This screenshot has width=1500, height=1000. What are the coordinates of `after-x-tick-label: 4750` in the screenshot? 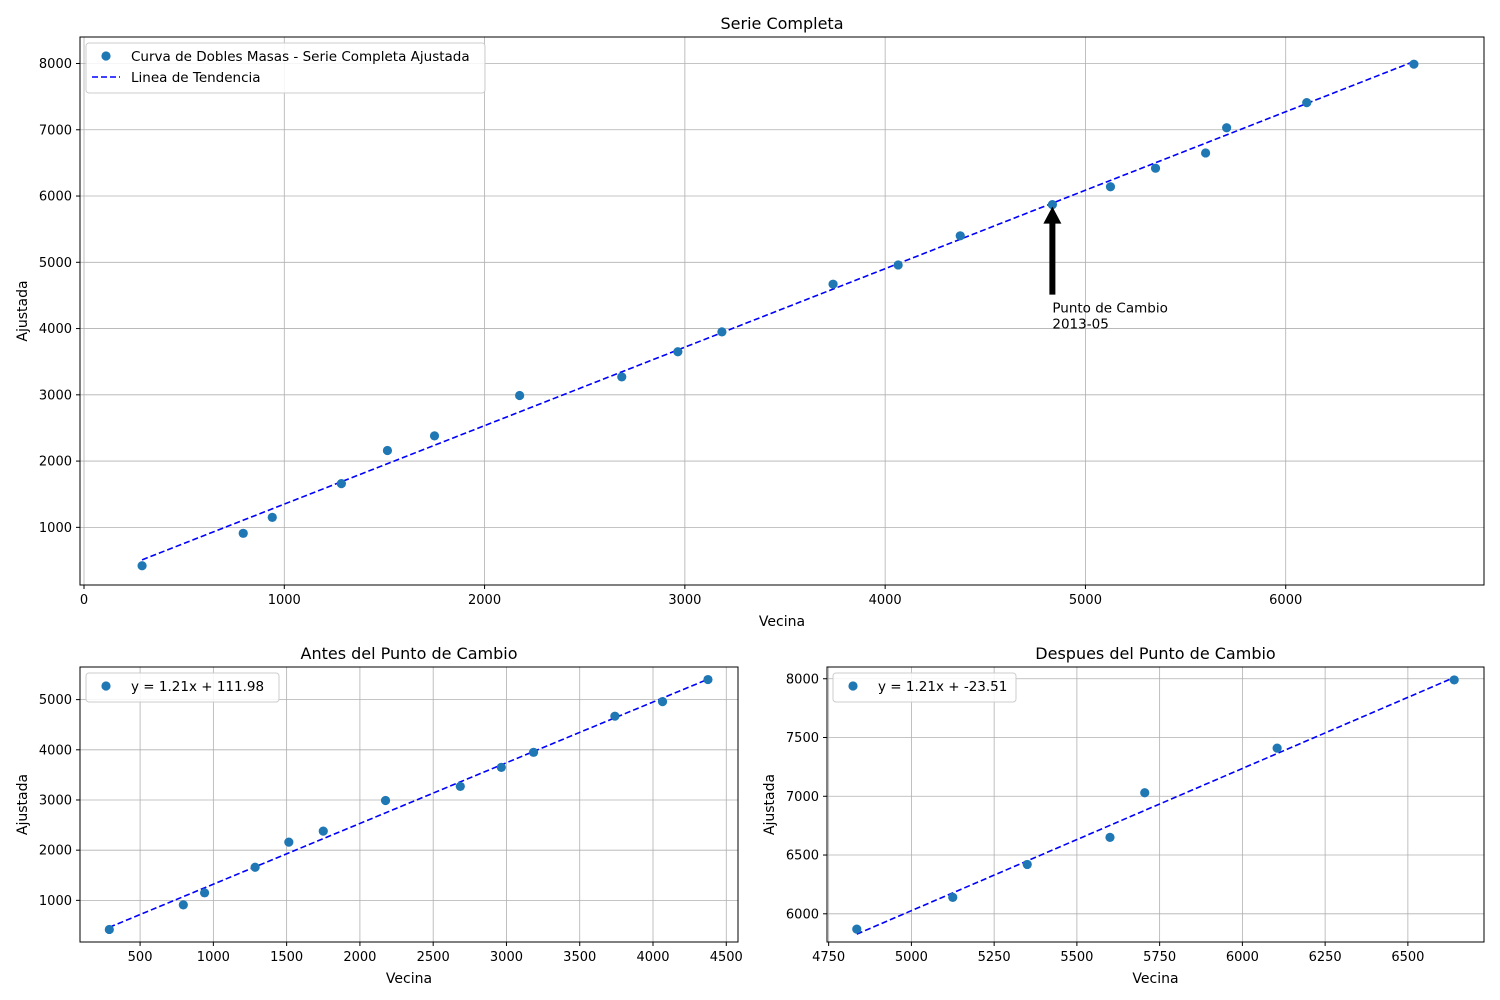 It's located at (828, 957).